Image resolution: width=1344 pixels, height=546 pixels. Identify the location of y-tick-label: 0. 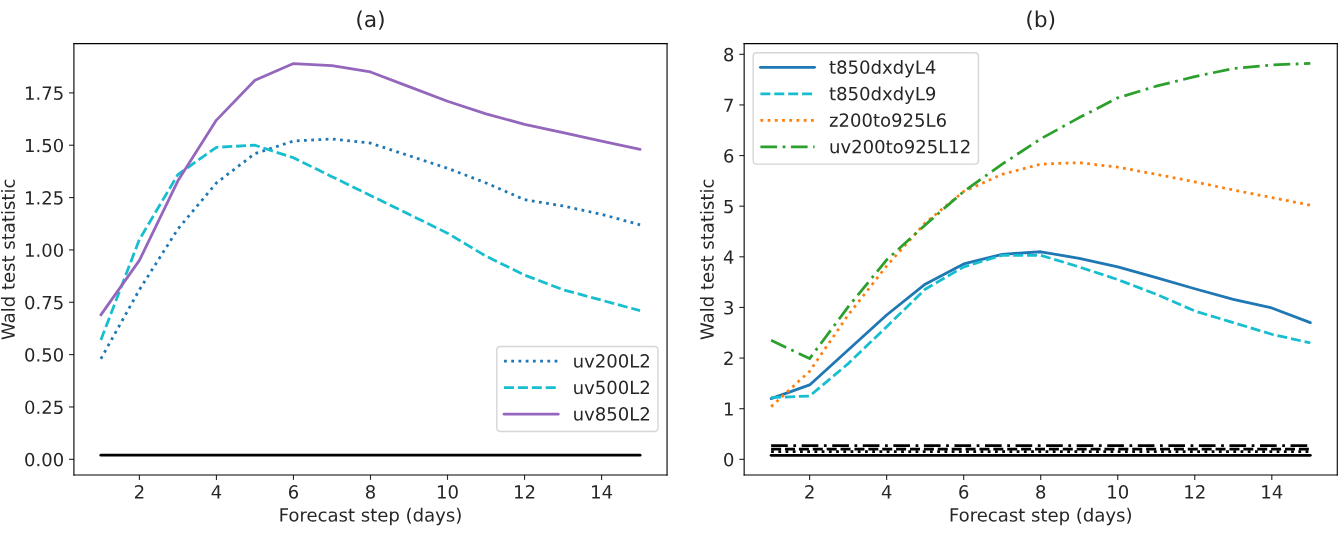
(729, 459).